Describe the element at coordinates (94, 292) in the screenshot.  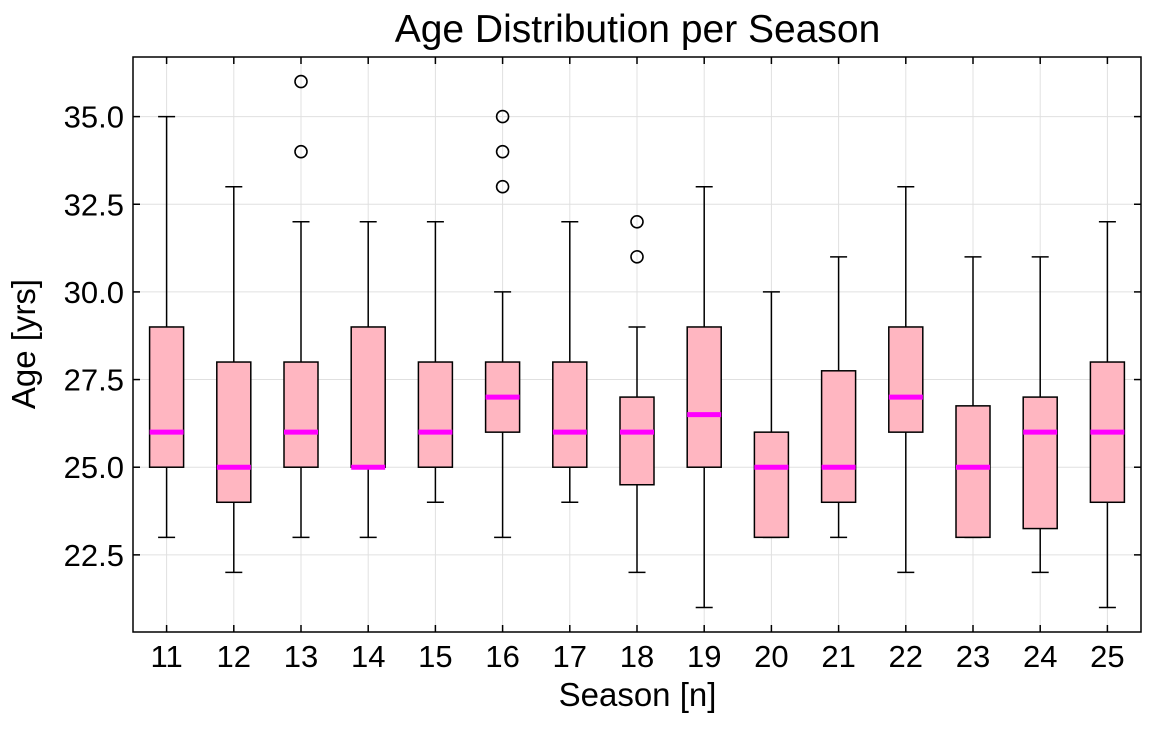
I see `y-tick-label: 30.0` at that location.